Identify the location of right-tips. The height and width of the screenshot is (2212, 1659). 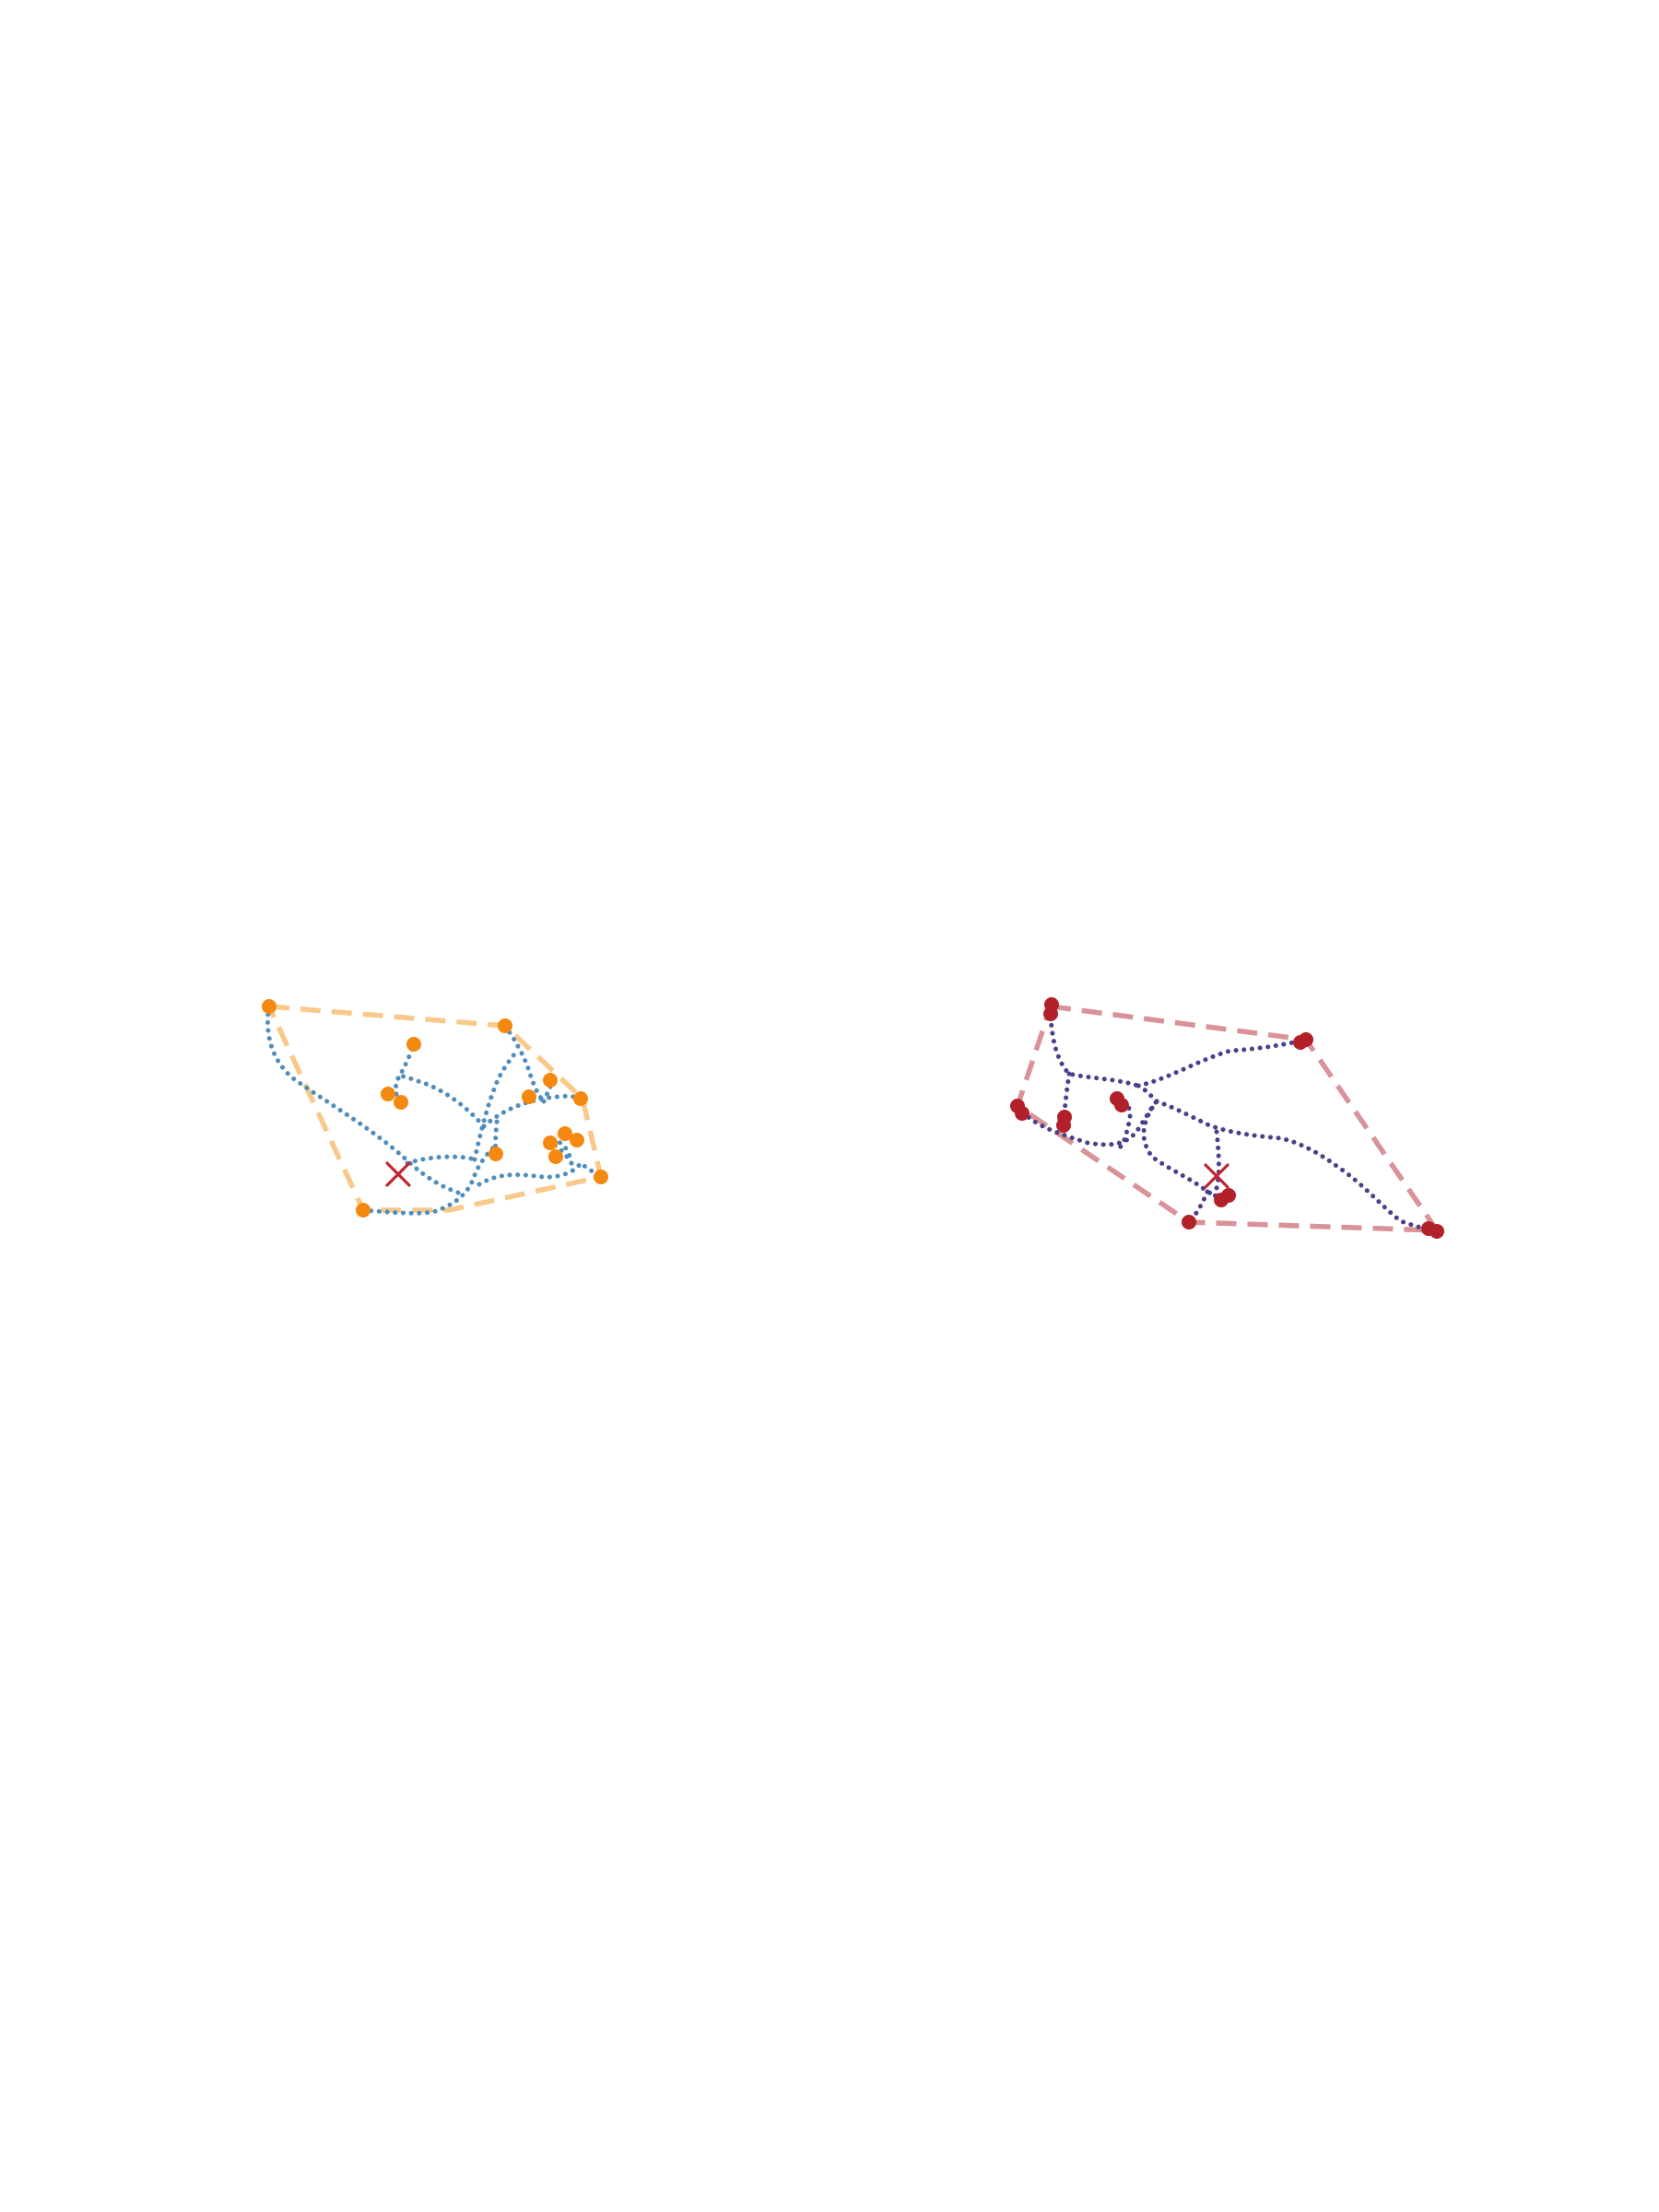
(1227, 1118).